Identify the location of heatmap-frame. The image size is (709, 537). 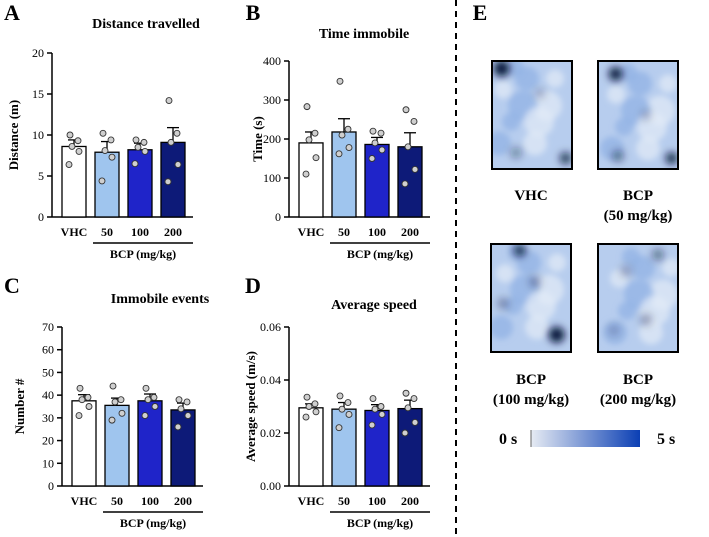
(638, 298).